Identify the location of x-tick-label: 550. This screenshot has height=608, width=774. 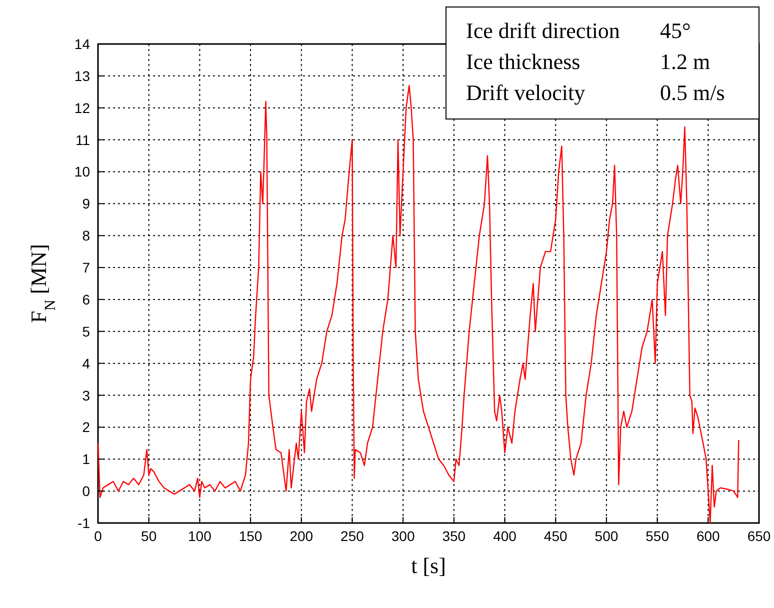
(658, 536).